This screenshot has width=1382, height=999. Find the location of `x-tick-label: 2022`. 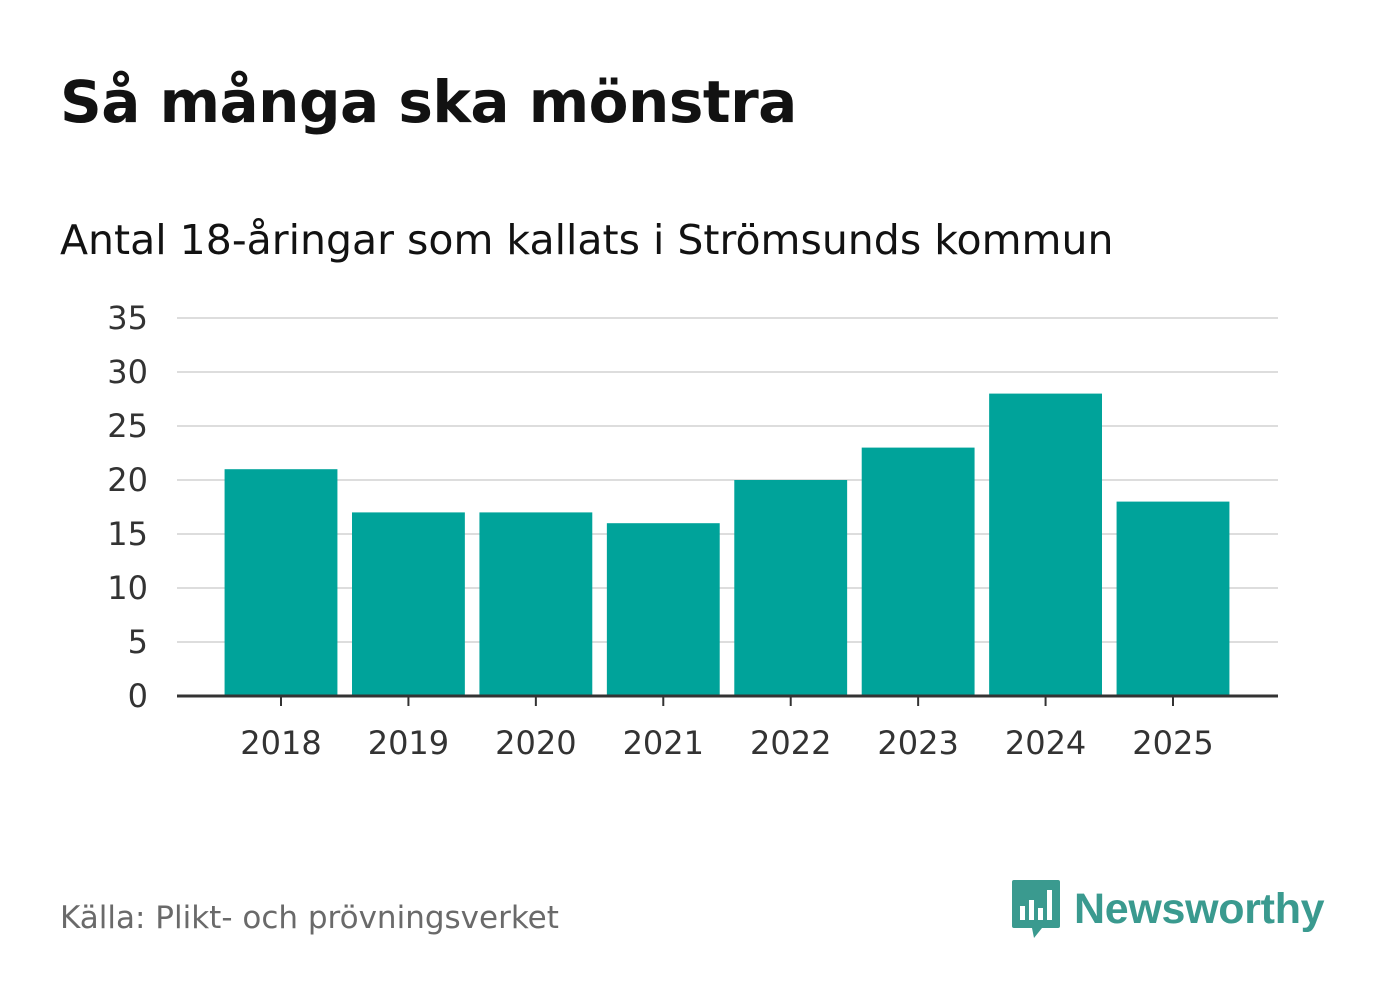

x-tick-label: 2022 is located at coordinates (790, 743).